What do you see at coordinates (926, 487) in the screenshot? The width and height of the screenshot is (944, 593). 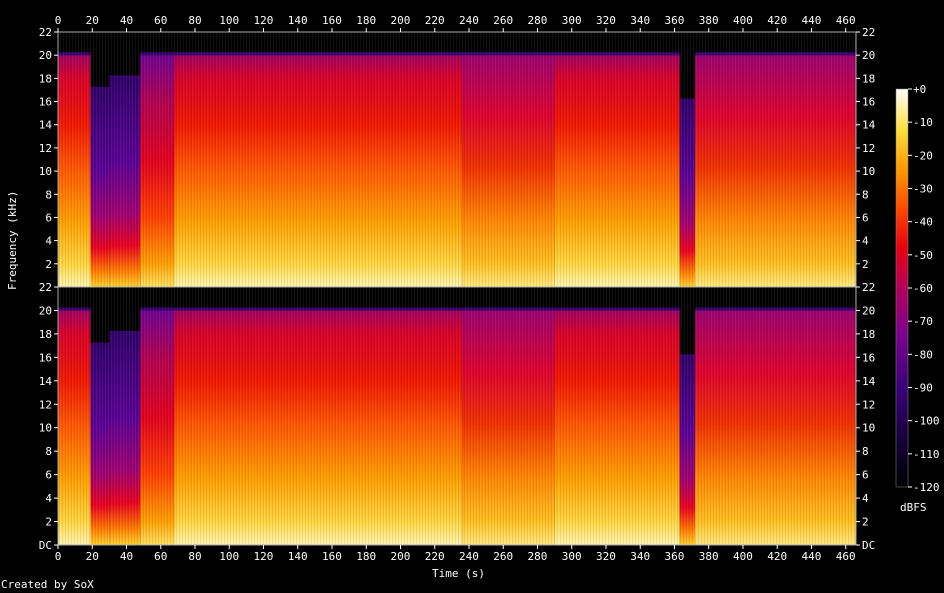 I see `colorbar-tick-label: -120` at bounding box center [926, 487].